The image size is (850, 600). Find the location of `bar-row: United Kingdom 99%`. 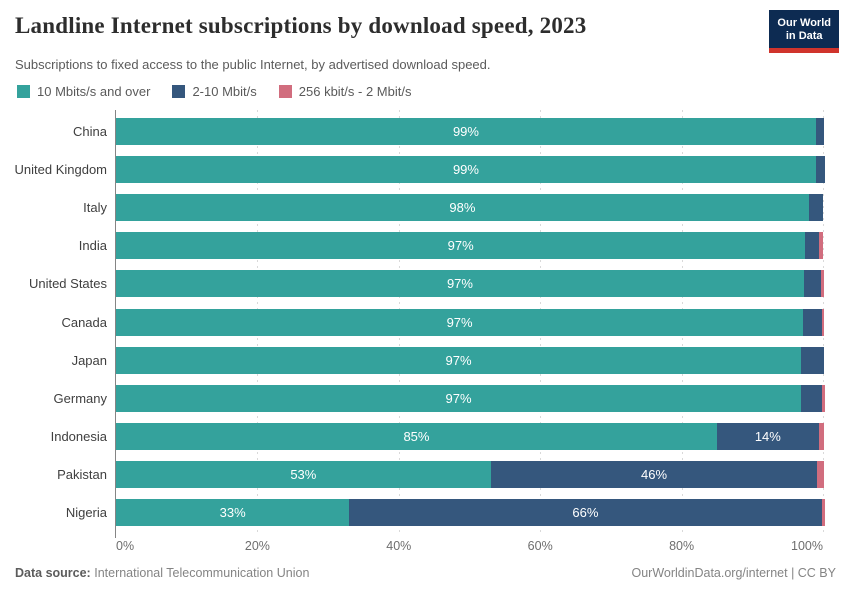

bar-row: United Kingdom 99% is located at coordinates (425, 169).